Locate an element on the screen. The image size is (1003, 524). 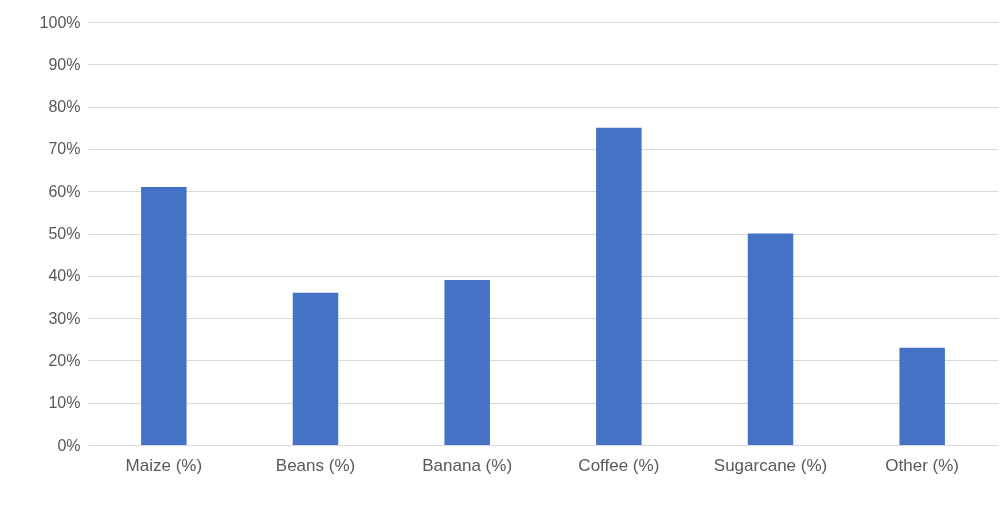
x-tick-label: Maize (%) is located at coordinates (164, 465).